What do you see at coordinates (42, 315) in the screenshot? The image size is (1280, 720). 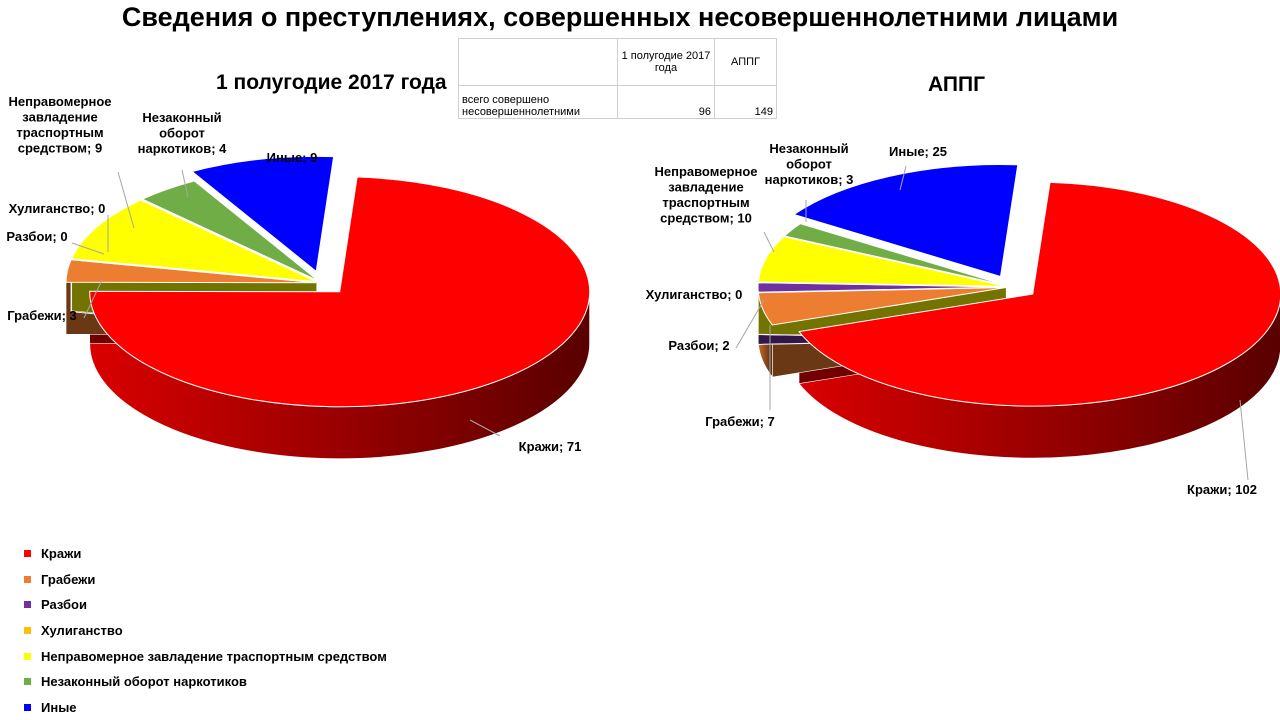 I see `data-label: Грабежи; 3` at bounding box center [42, 315].